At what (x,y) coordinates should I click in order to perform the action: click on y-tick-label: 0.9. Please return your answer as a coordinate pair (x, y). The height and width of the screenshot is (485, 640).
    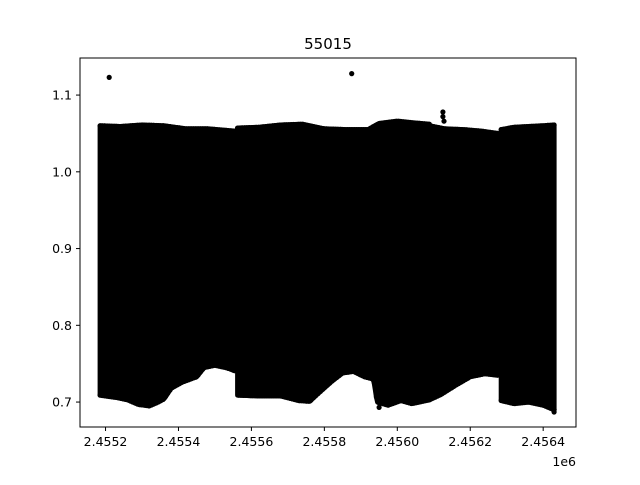
    Looking at the image, I should click on (62, 248).